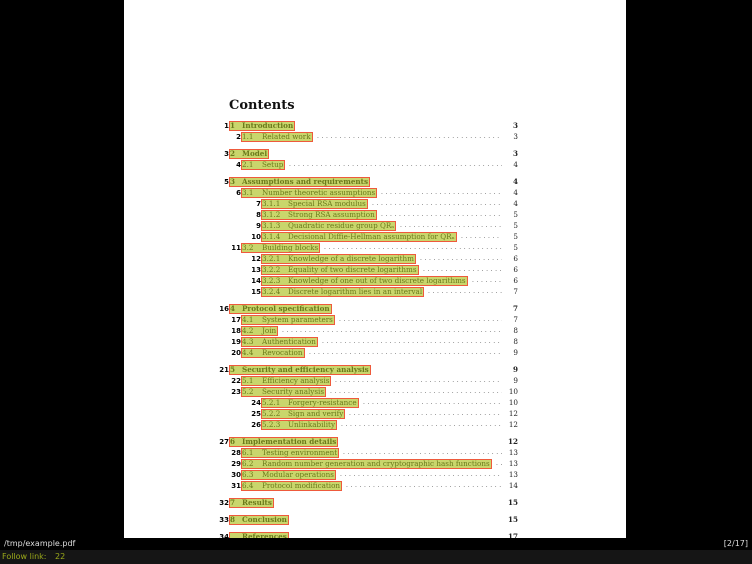 The width and height of the screenshot is (752, 564). What do you see at coordinates (271, 424) in the screenshot?
I see `section-number: 5.2.3` at bounding box center [271, 424].